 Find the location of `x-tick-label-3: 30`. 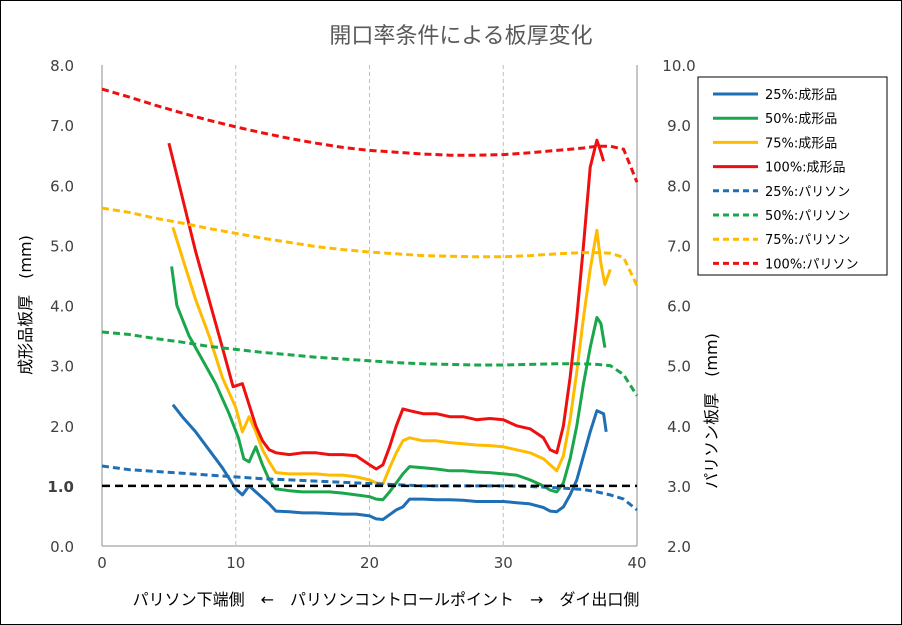

x-tick-label-3: 30 is located at coordinates (503, 563).